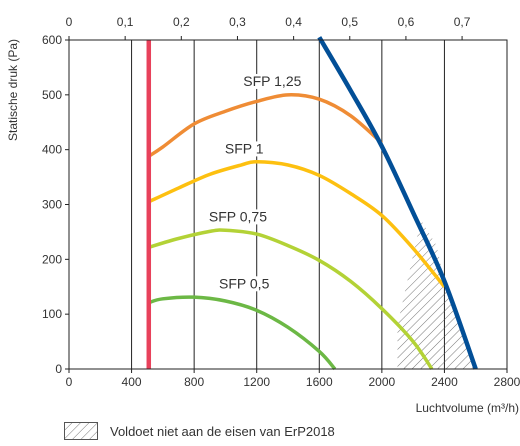  What do you see at coordinates (406, 22) in the screenshot?
I see `top-tick-label: 0,6` at bounding box center [406, 22].